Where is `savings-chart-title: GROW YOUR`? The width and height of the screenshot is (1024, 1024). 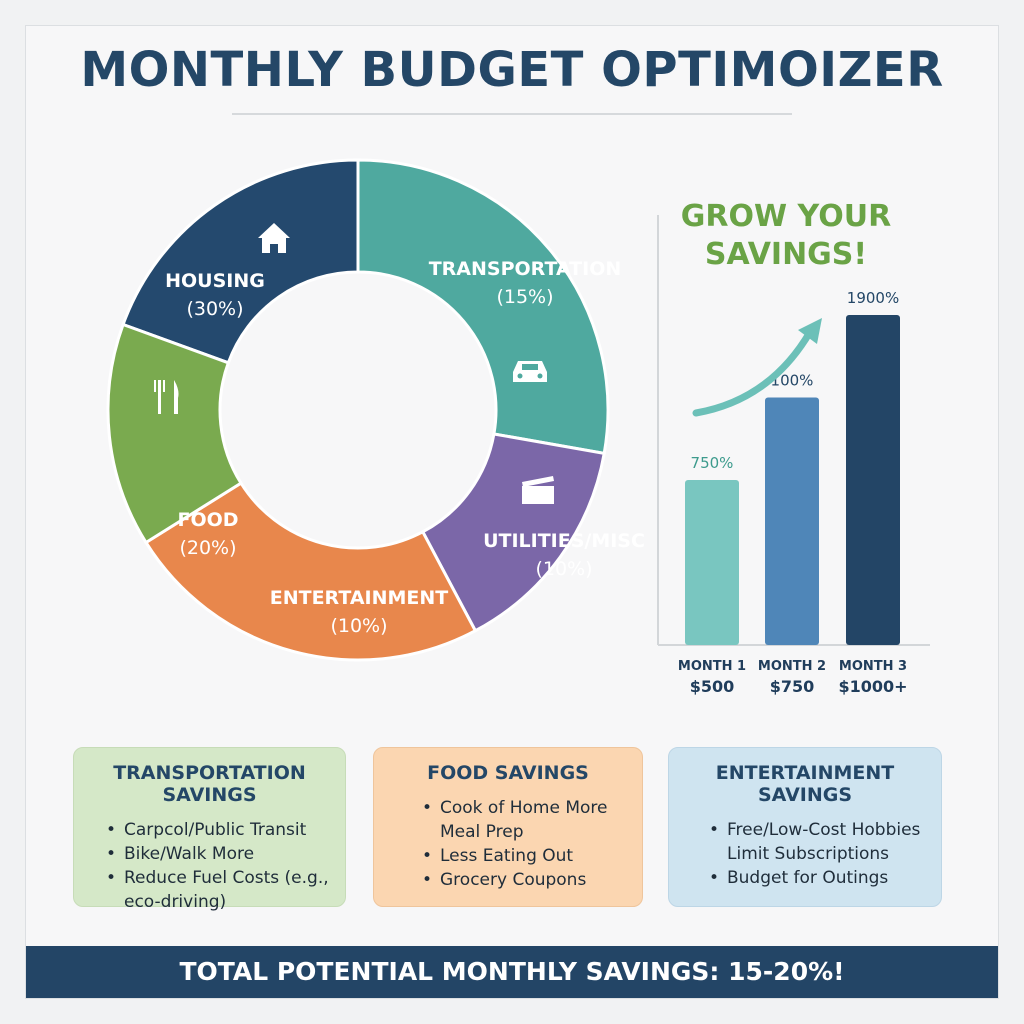 savings-chart-title: GROW YOUR is located at coordinates (786, 216).